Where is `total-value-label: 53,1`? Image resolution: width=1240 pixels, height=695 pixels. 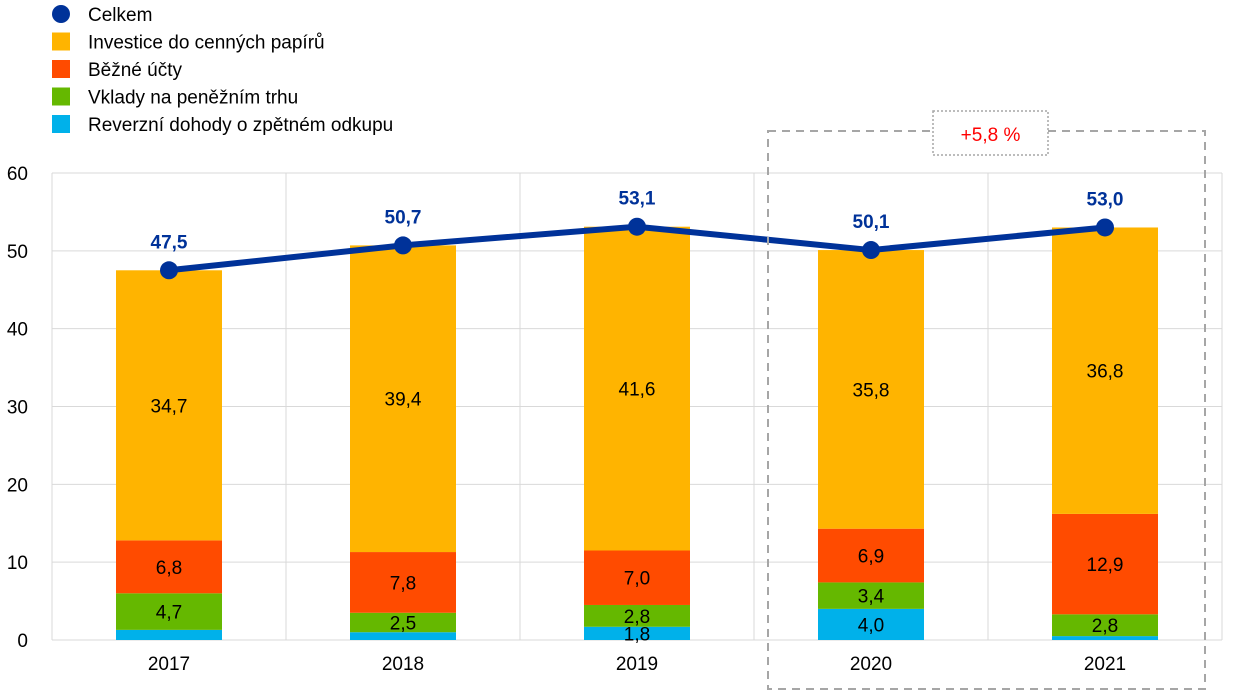 total-value-label: 53,1 is located at coordinates (637, 199).